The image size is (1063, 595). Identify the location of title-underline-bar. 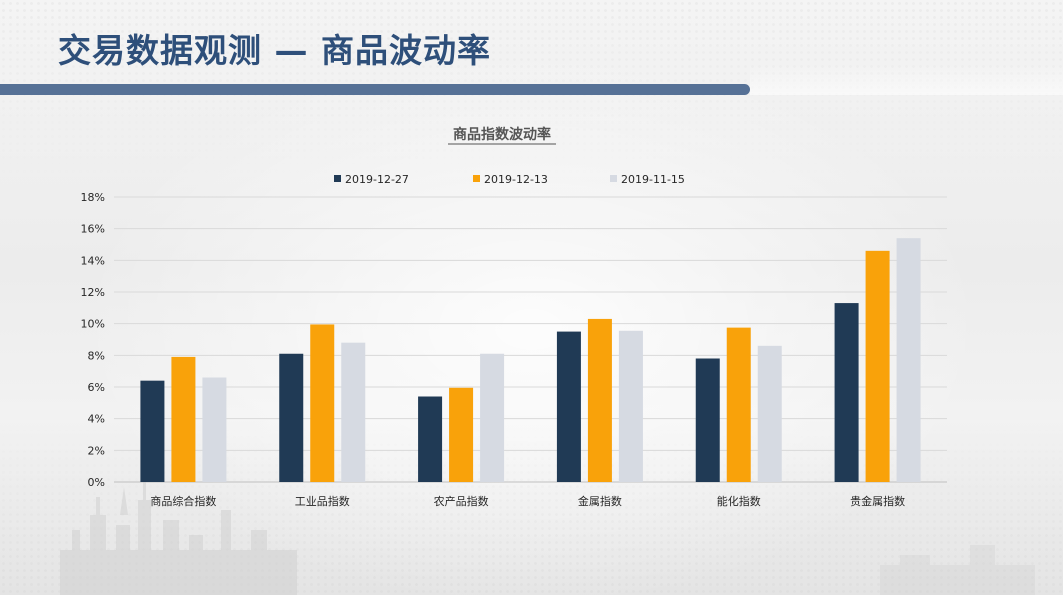
(375, 89).